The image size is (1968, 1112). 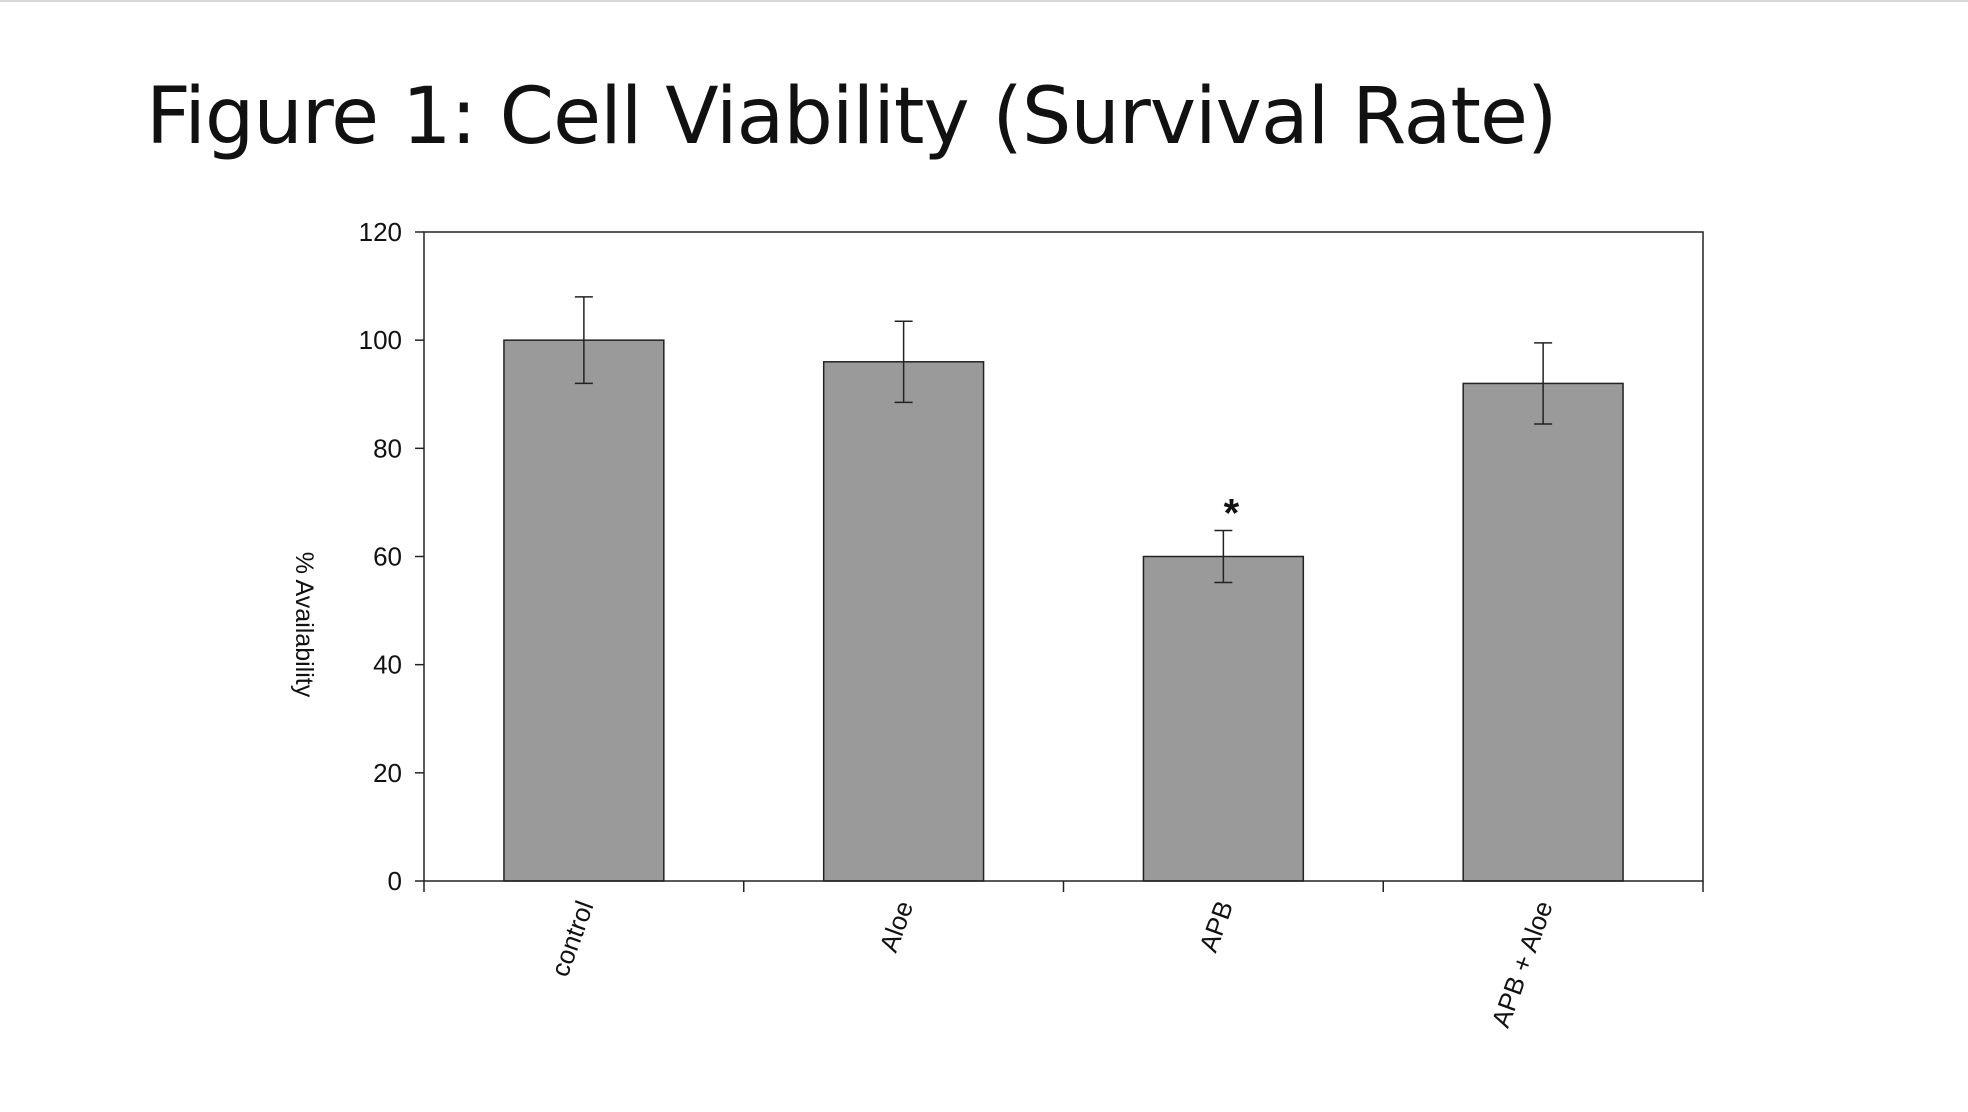 What do you see at coordinates (1232, 514) in the screenshot?
I see `significance-marker: *` at bounding box center [1232, 514].